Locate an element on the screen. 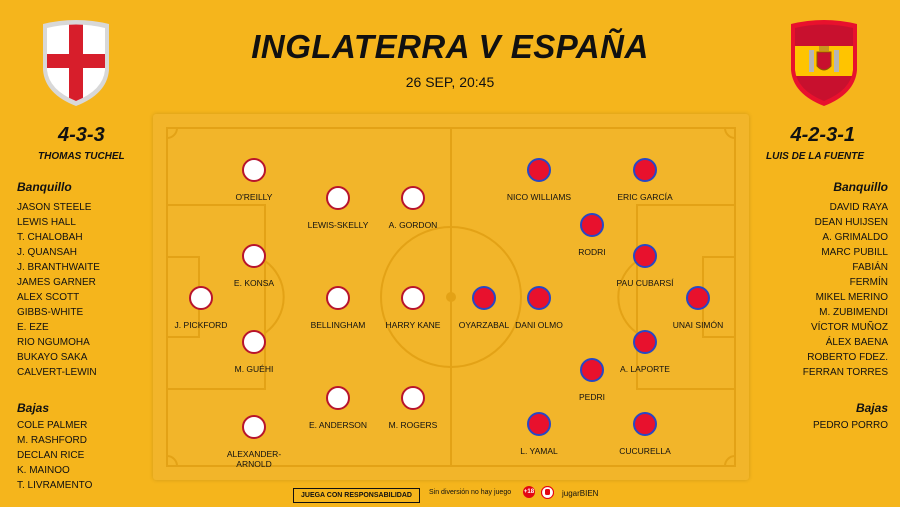 The width and height of the screenshot is (900, 507). player-name: CUCURELLA is located at coordinates (645, 451).